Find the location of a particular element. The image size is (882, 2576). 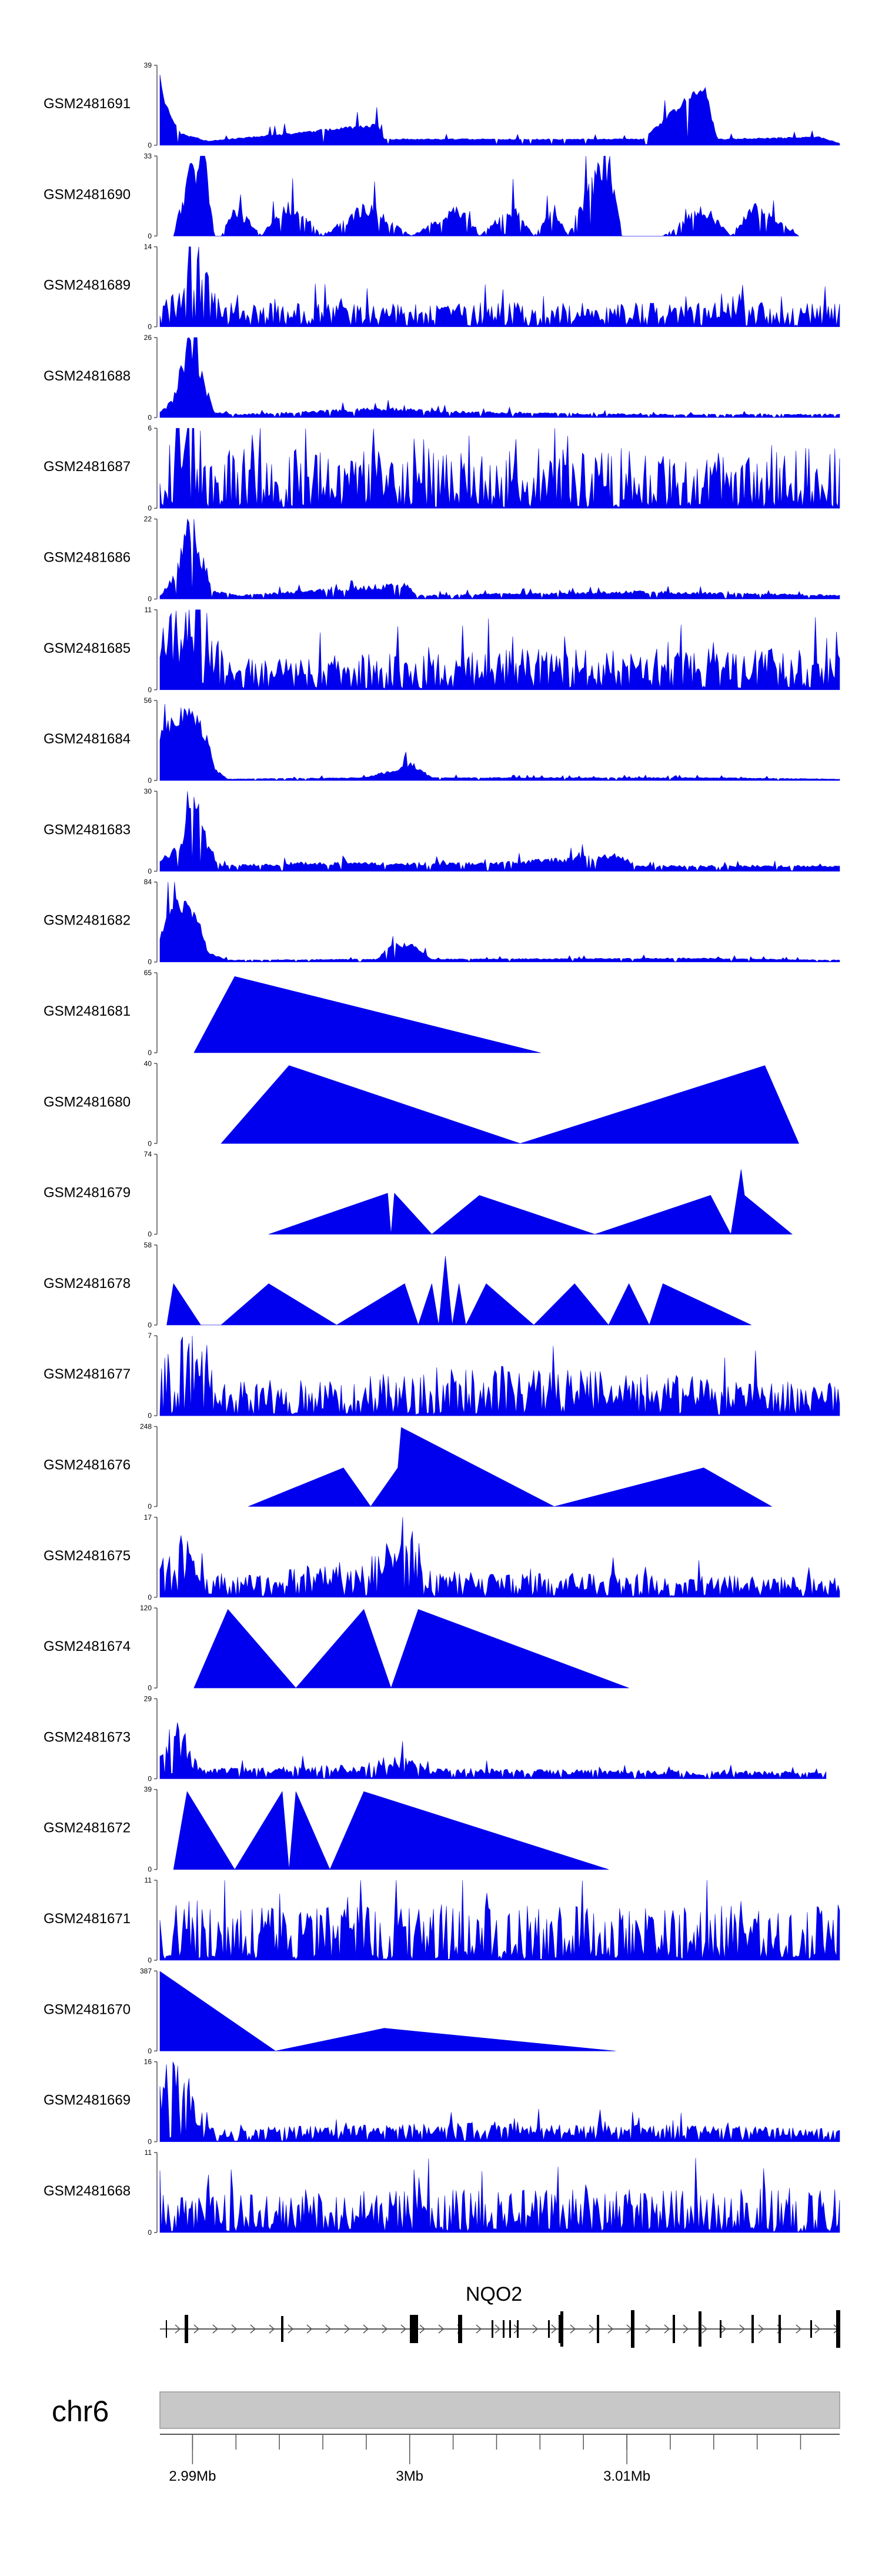

track-label: GSM2481678 is located at coordinates (87, 1284).